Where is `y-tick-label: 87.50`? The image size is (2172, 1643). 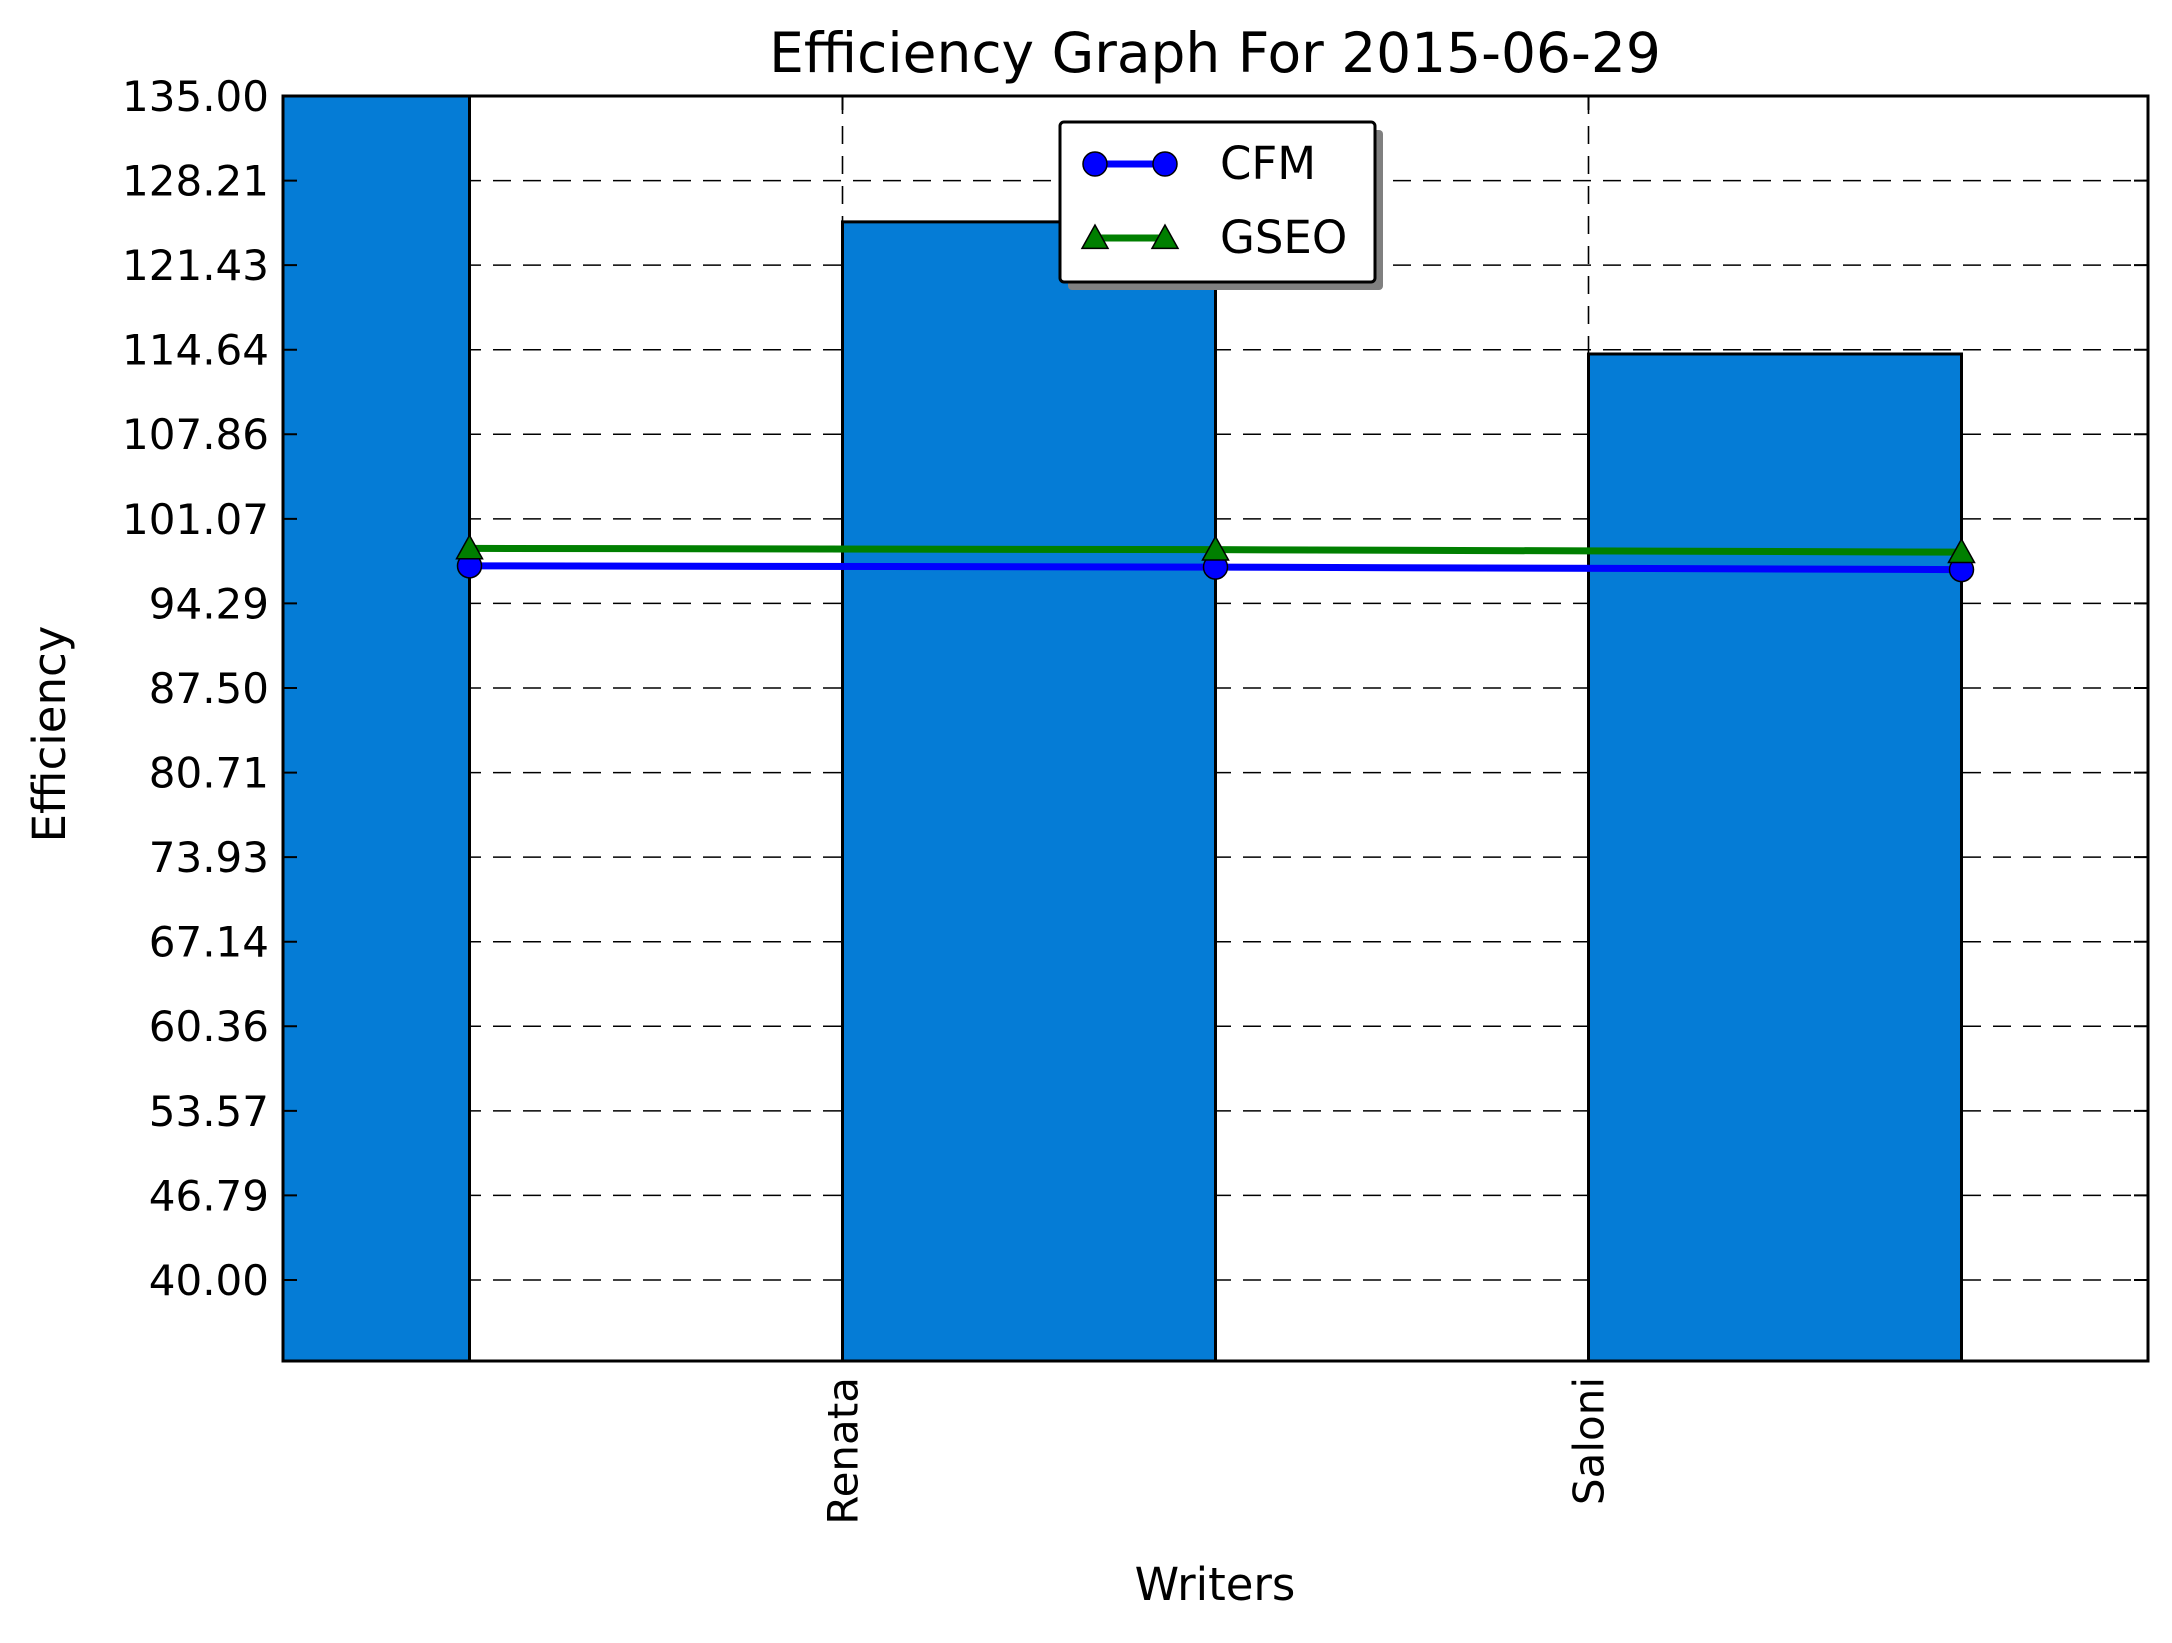 y-tick-label: 87.50 is located at coordinates (209, 688).